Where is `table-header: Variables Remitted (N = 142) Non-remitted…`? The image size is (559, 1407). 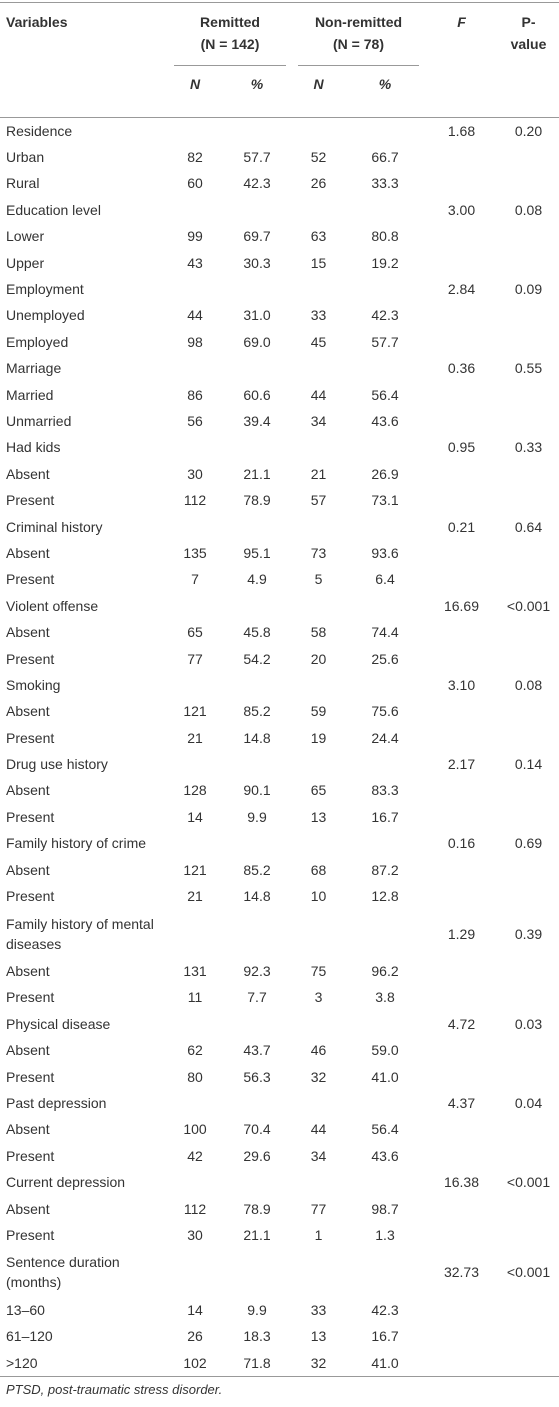
table-header: Variables Remitted (N = 142) Non-remitted… is located at coordinates (279, 59).